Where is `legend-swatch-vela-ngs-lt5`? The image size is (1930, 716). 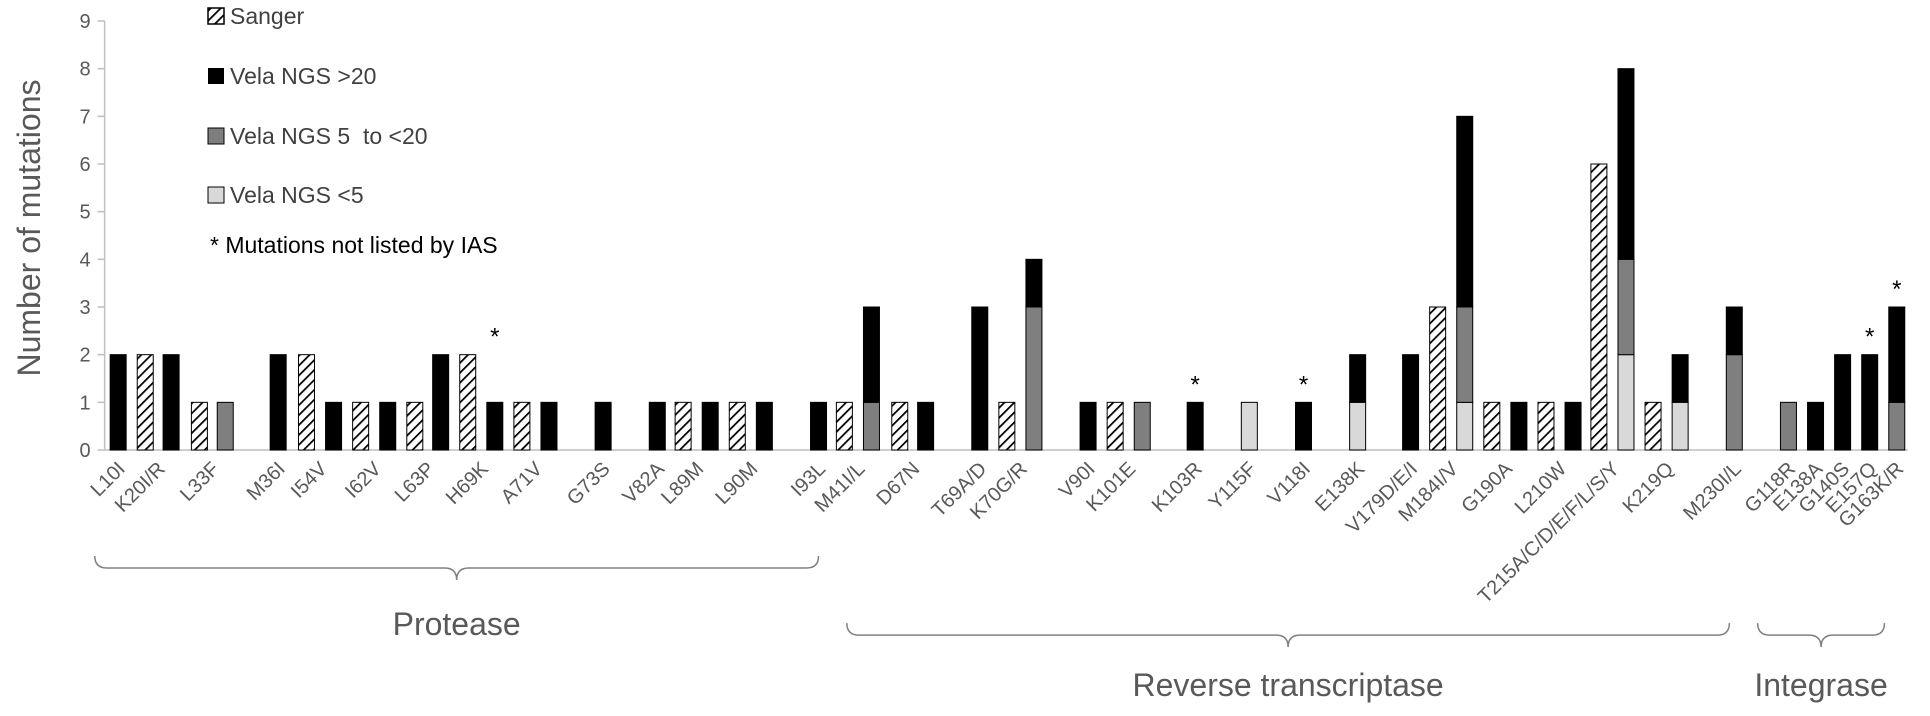 legend-swatch-vela-ngs-lt5 is located at coordinates (216, 195).